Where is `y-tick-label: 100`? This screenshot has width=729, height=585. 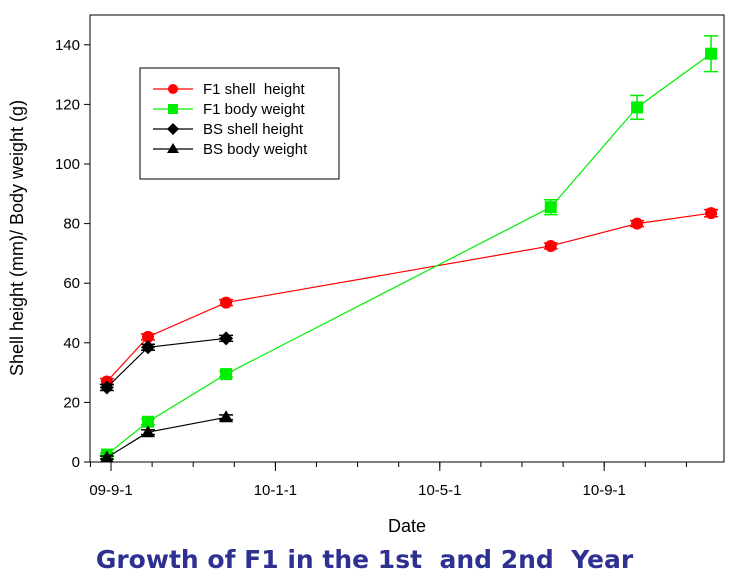 y-tick-label: 100 is located at coordinates (67, 164).